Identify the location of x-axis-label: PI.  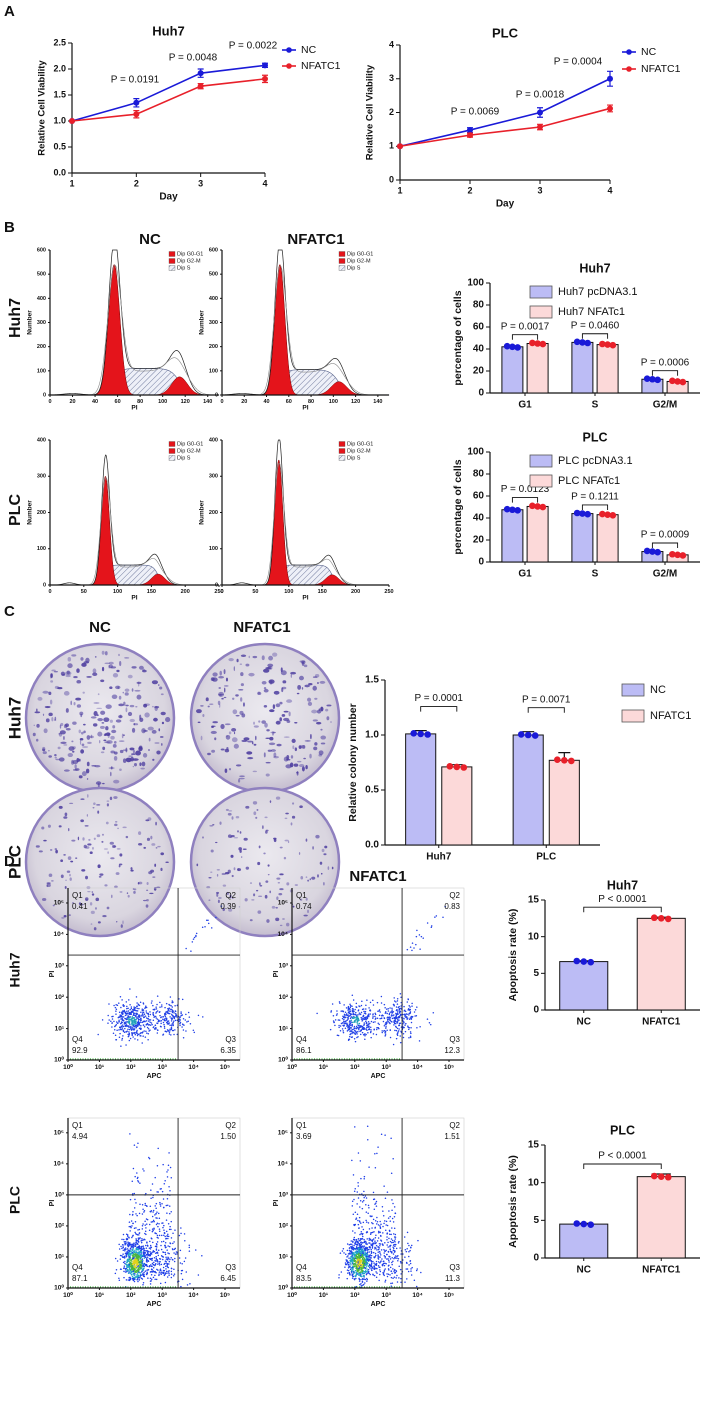
(134, 598).